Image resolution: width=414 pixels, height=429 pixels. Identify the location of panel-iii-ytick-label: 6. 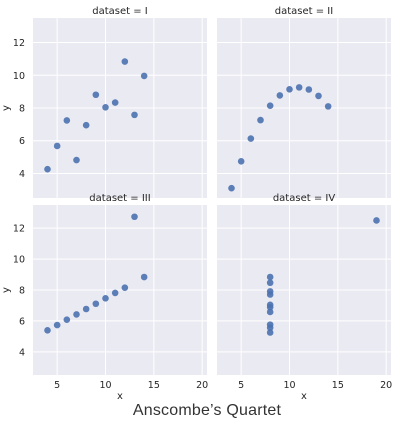
(22, 321).